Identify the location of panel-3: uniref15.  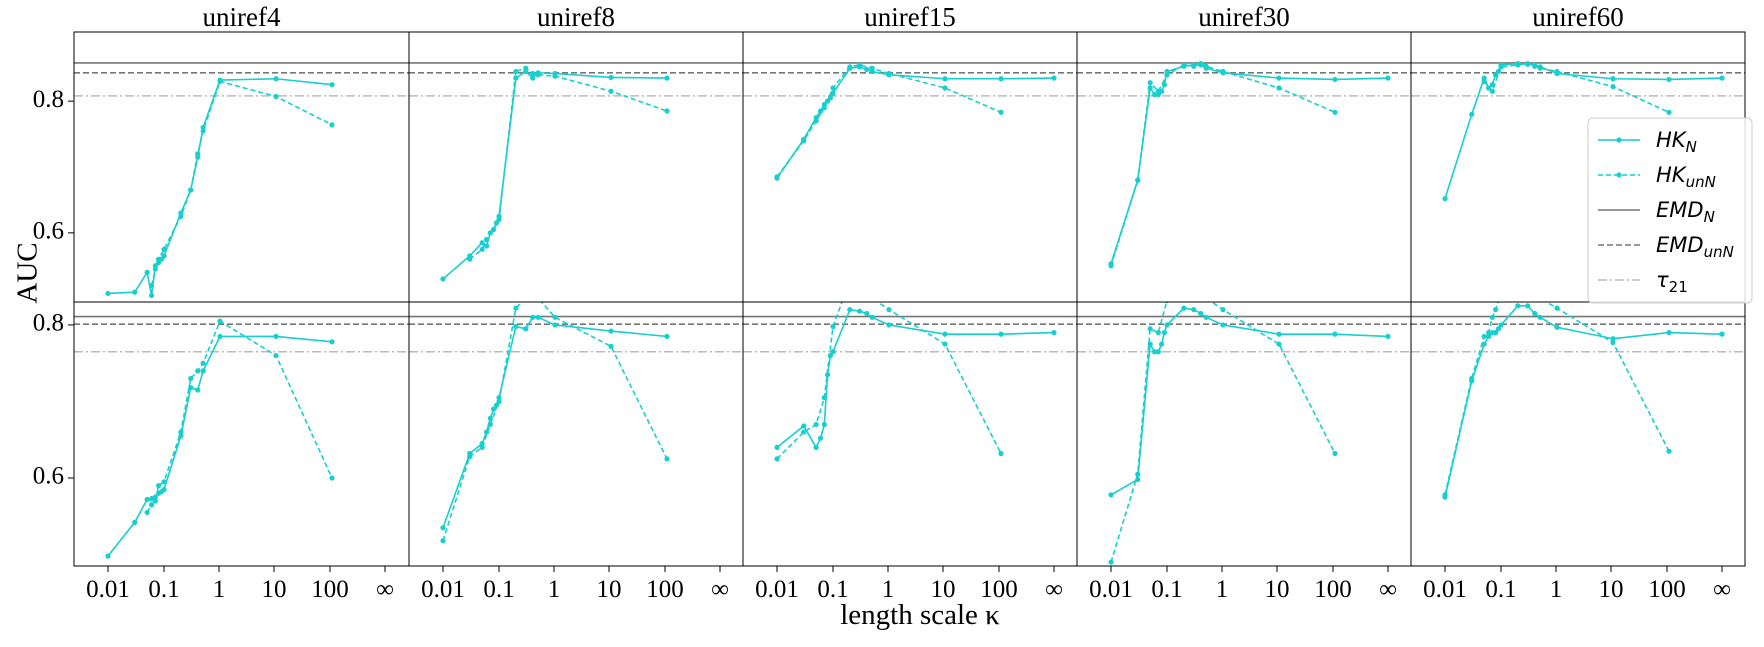
(910, 152).